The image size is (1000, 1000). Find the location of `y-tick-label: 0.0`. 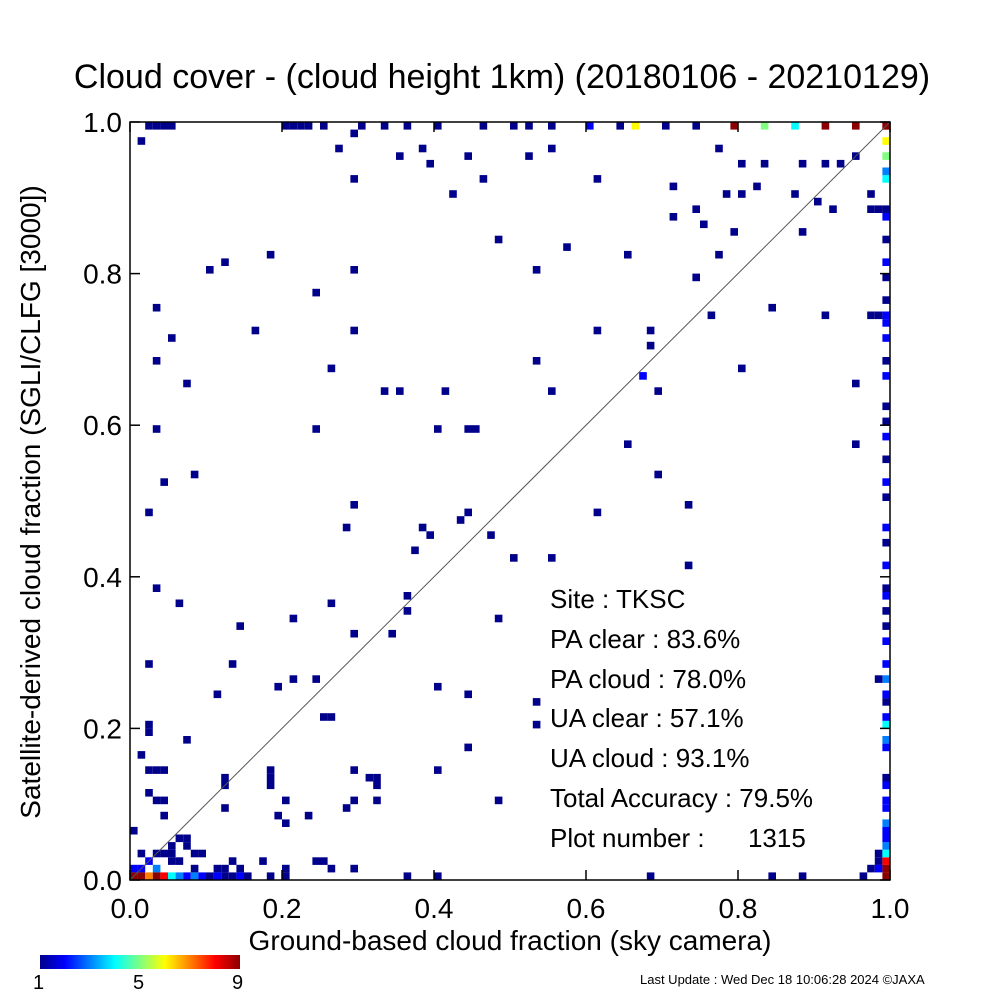

y-tick-label: 0.0 is located at coordinates (102, 880).